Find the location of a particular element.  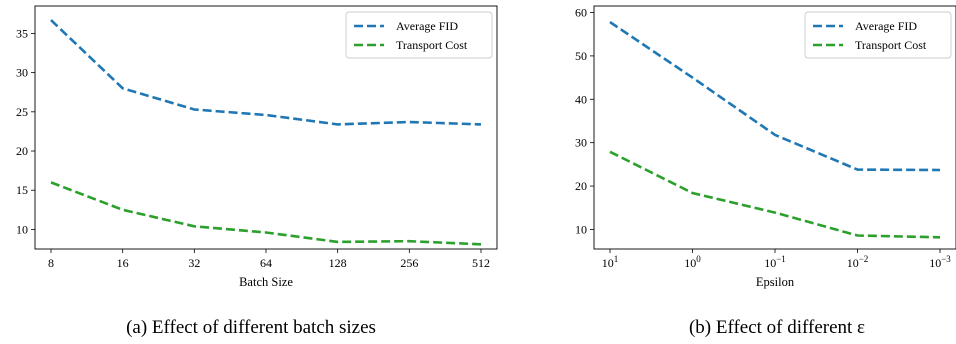

x-axis-label: Batch Size is located at coordinates (266, 282).